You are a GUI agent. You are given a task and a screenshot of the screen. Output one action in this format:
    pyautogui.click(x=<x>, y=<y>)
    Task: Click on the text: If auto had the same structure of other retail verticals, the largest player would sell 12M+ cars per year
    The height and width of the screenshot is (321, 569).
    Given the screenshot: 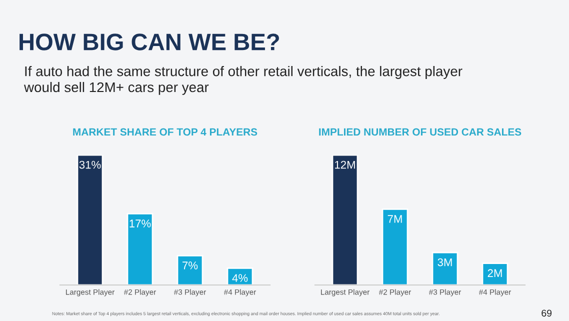 What is the action you would take?
    pyautogui.click(x=243, y=80)
    